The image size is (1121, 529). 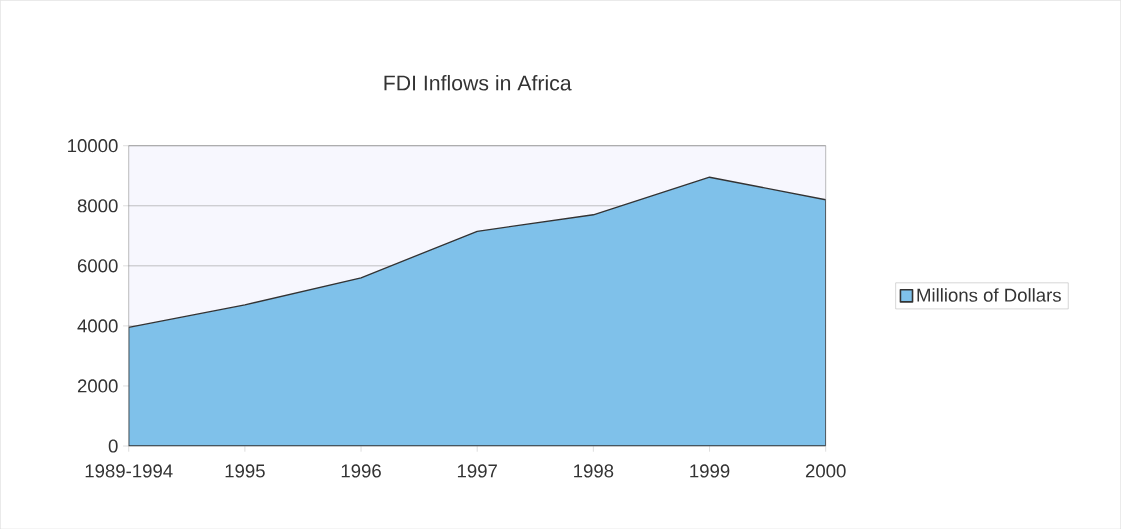 What do you see at coordinates (97, 326) in the screenshot?
I see `y-tick-label: 4000` at bounding box center [97, 326].